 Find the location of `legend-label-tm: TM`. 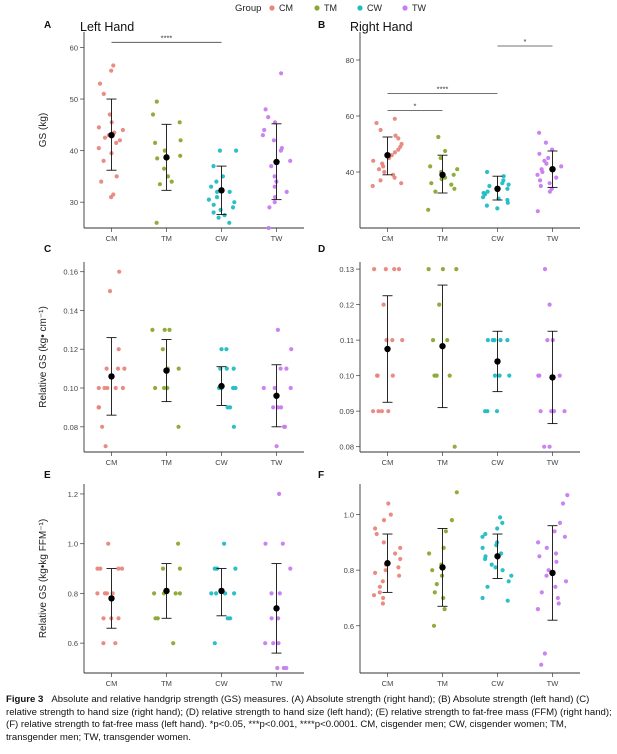

legend-label-tm: TM is located at coordinates (330, 8).